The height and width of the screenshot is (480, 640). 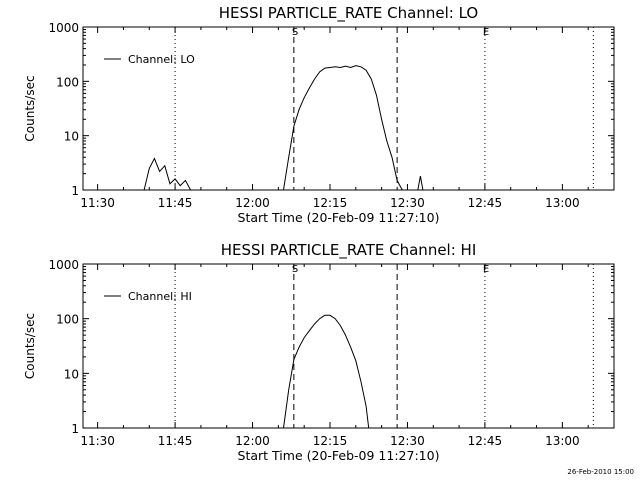 What do you see at coordinates (485, 203) in the screenshot?
I see `chart-1-x-tick-label-5: 12:45` at bounding box center [485, 203].